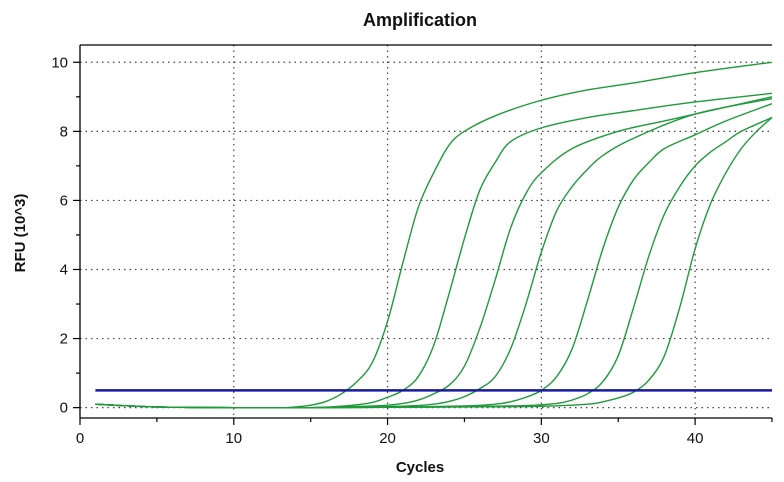 Image resolution: width=784 pixels, height=482 pixels. What do you see at coordinates (695, 438) in the screenshot?
I see `x-tick-label: 40` at bounding box center [695, 438].